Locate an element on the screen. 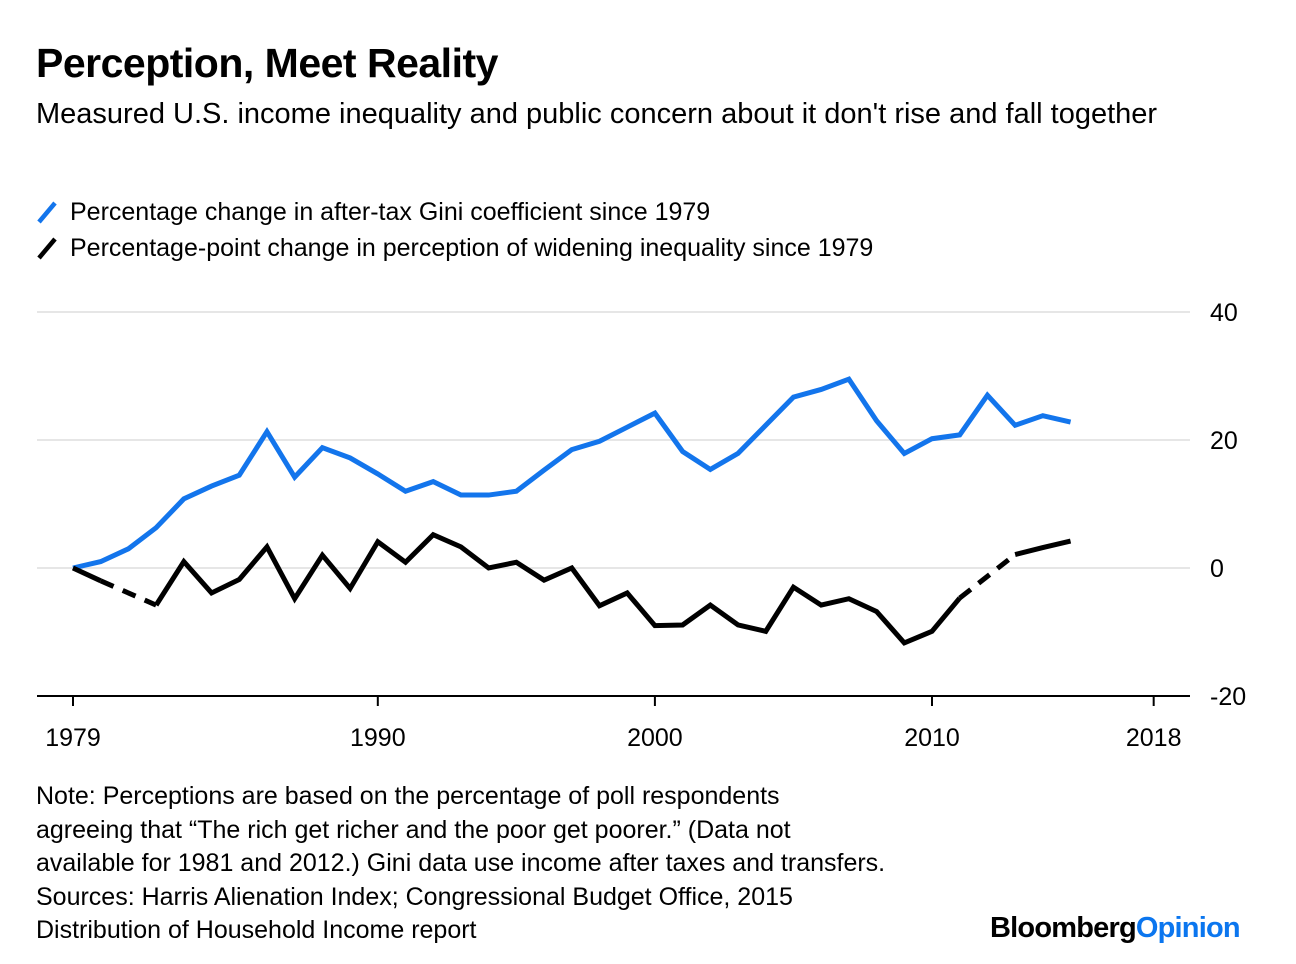 The height and width of the screenshot is (964, 1296). logo-opinion: Opinion is located at coordinates (1188, 928).